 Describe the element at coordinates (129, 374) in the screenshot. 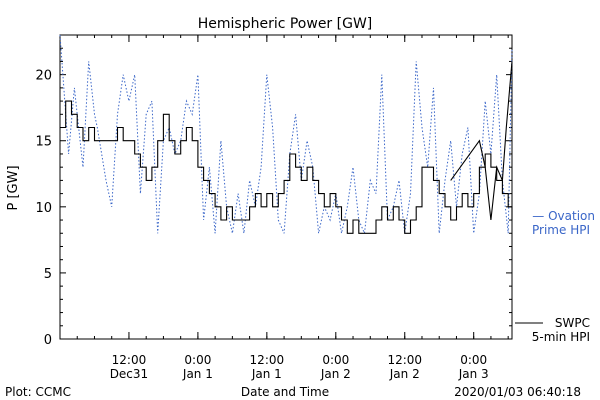

I see `x-tick-label-date: Dec31` at that location.